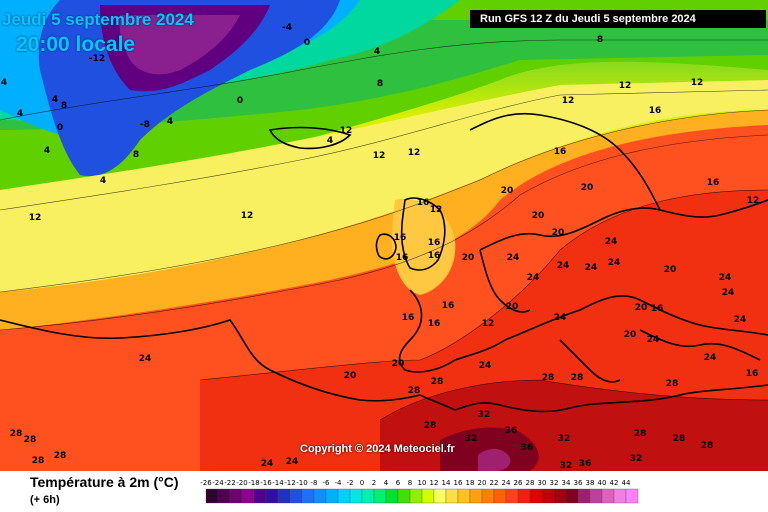 The height and width of the screenshot is (512, 768). Describe the element at coordinates (179, 45) in the screenshot. I see `greenland-inner` at that location.